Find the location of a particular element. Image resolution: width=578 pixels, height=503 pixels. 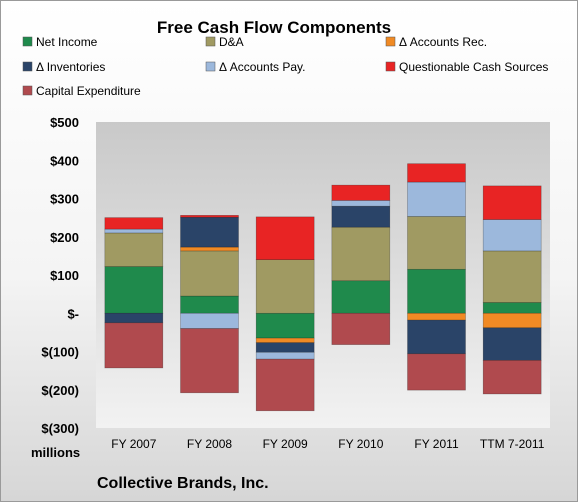

y-tick-label: $200 is located at coordinates (64, 237).